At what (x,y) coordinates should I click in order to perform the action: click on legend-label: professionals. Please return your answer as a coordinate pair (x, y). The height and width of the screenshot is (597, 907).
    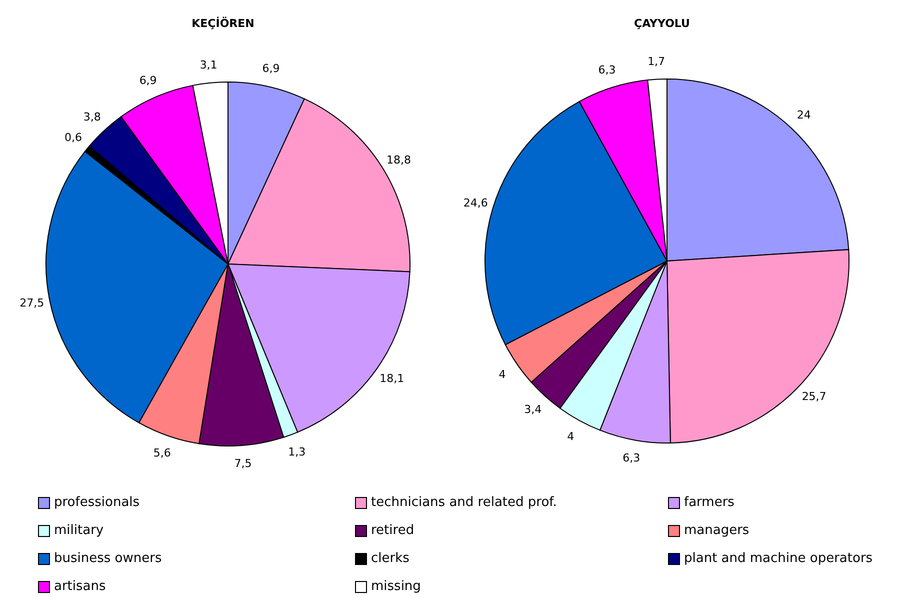
    Looking at the image, I should click on (96, 502).